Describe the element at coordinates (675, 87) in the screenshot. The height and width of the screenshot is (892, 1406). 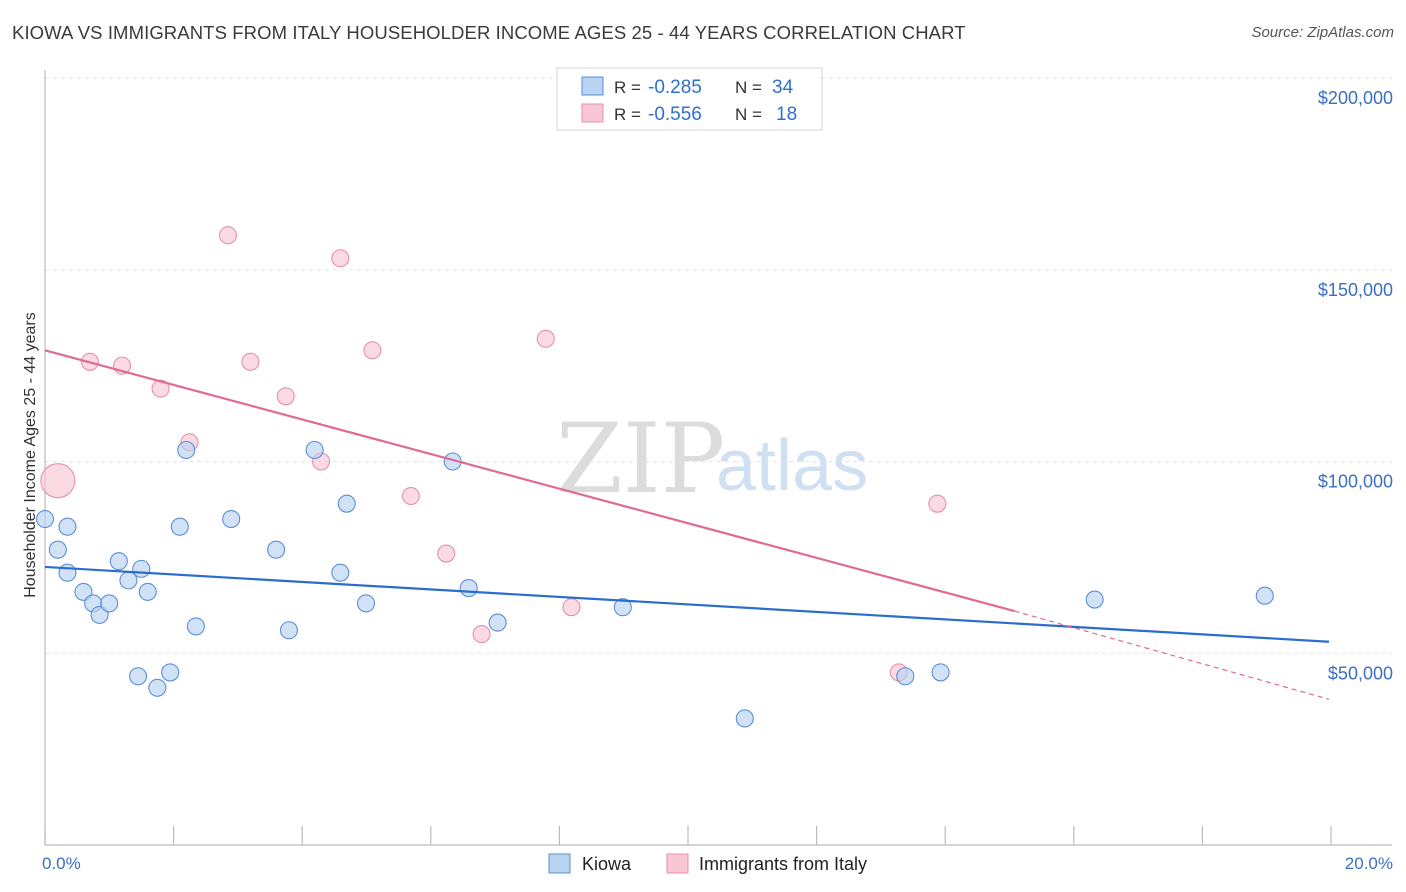
I see `stats-r-value-kiowa: -0.285` at that location.